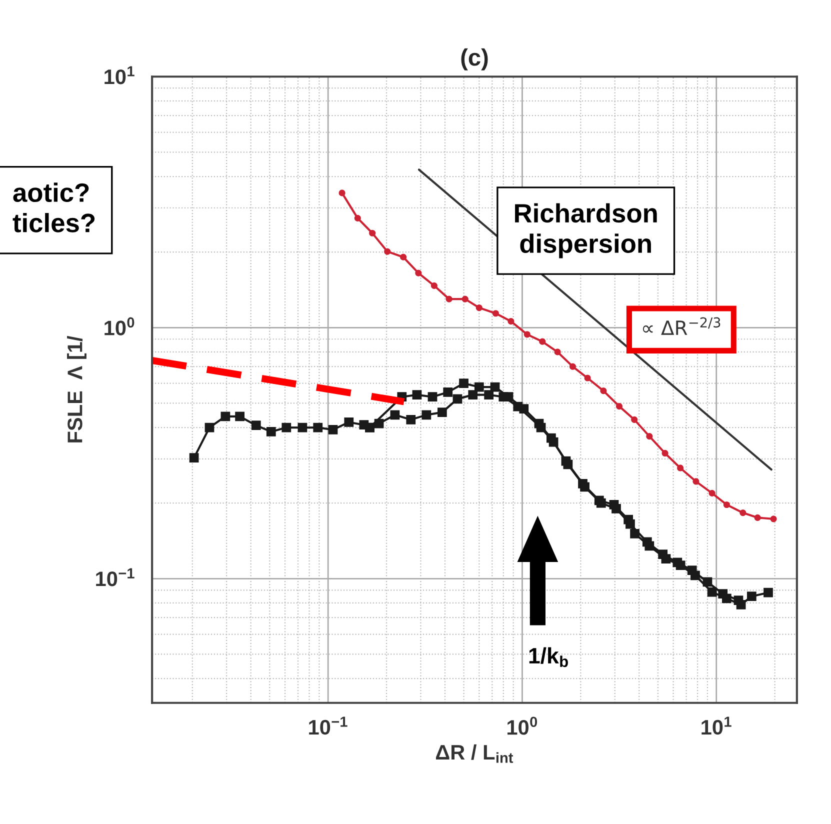 This screenshot has width=831, height=824. What do you see at coordinates (586, 230) in the screenshot?
I see `annotation: Richardson dispersion` at bounding box center [586, 230].